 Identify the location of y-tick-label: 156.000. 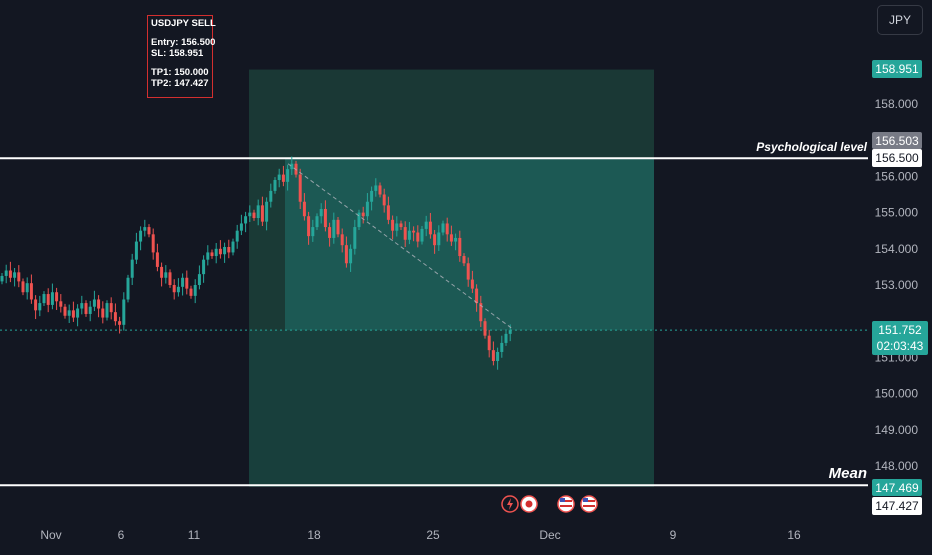
(897, 176).